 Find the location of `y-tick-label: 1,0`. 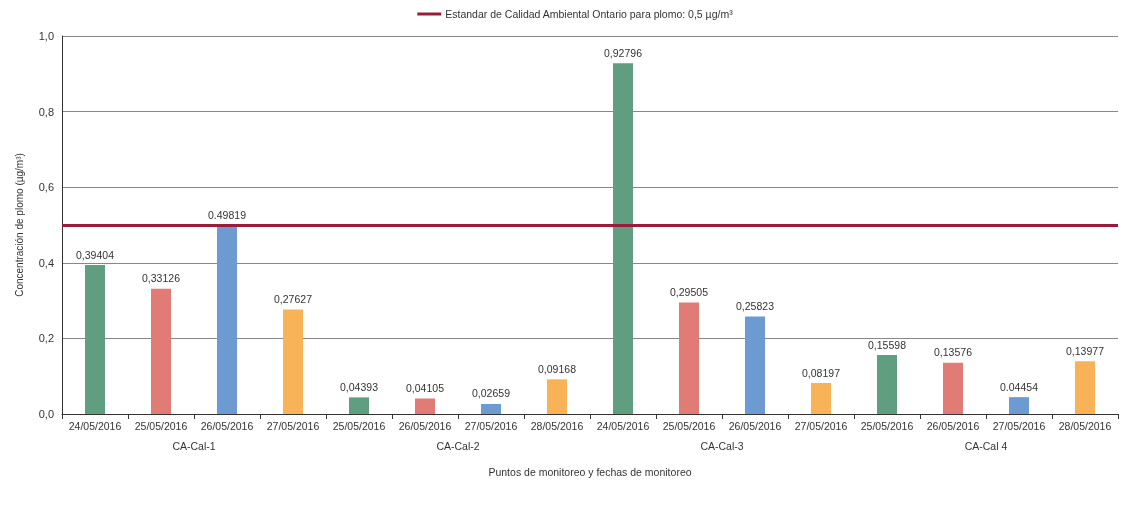

y-tick-label: 1,0 is located at coordinates (46, 36).